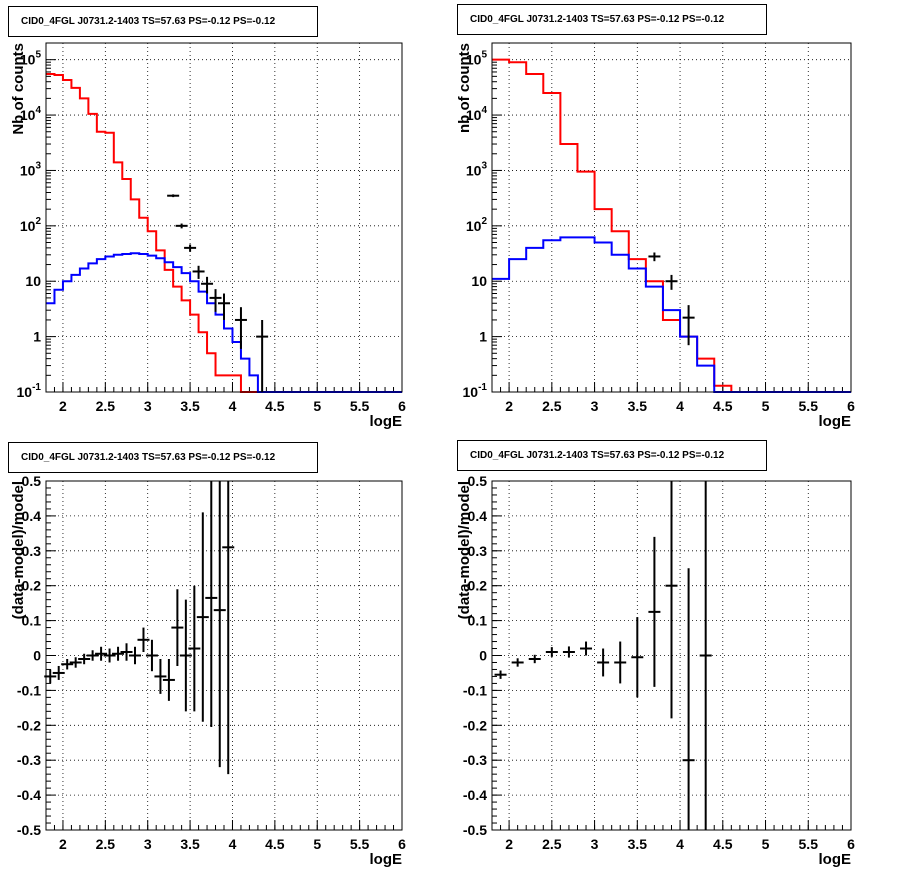 Image resolution: width=898 pixels, height=875 pixels. What do you see at coordinates (483, 337) in the screenshot?
I see `y-tick-label: 1` at bounding box center [483, 337].